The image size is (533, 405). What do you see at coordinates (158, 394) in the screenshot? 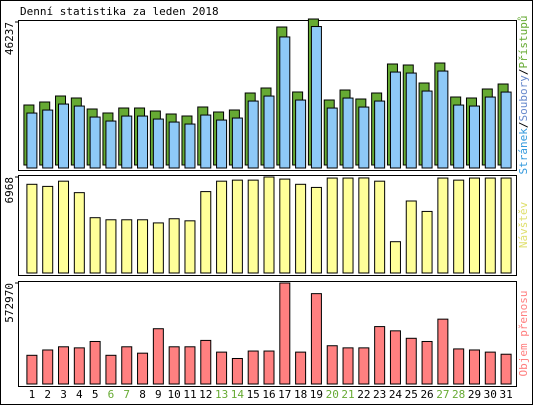
I see `x-tick-label: 9` at bounding box center [158, 394].